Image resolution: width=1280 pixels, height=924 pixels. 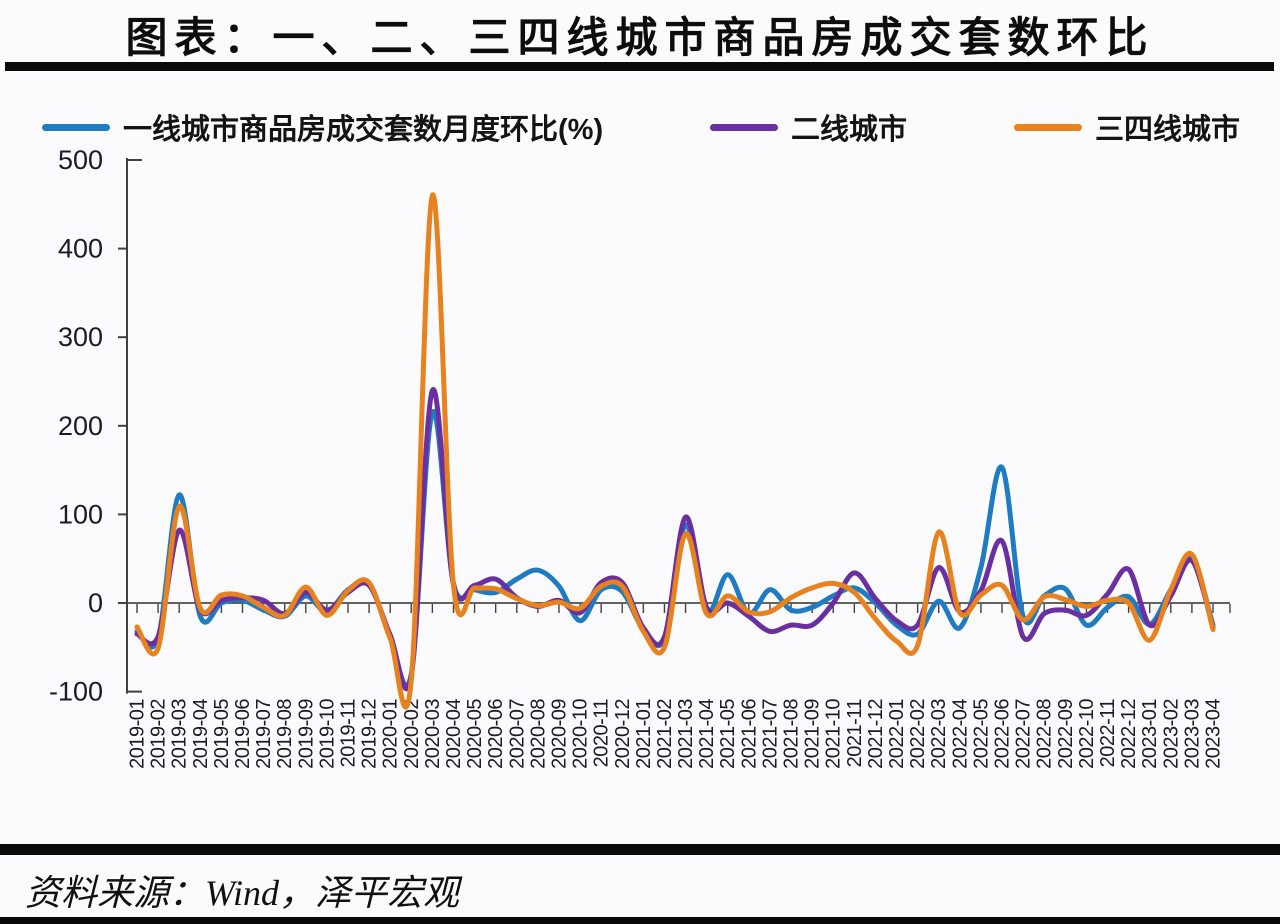 What do you see at coordinates (76, 692) in the screenshot?
I see `y-tick-label: -100` at bounding box center [76, 692].